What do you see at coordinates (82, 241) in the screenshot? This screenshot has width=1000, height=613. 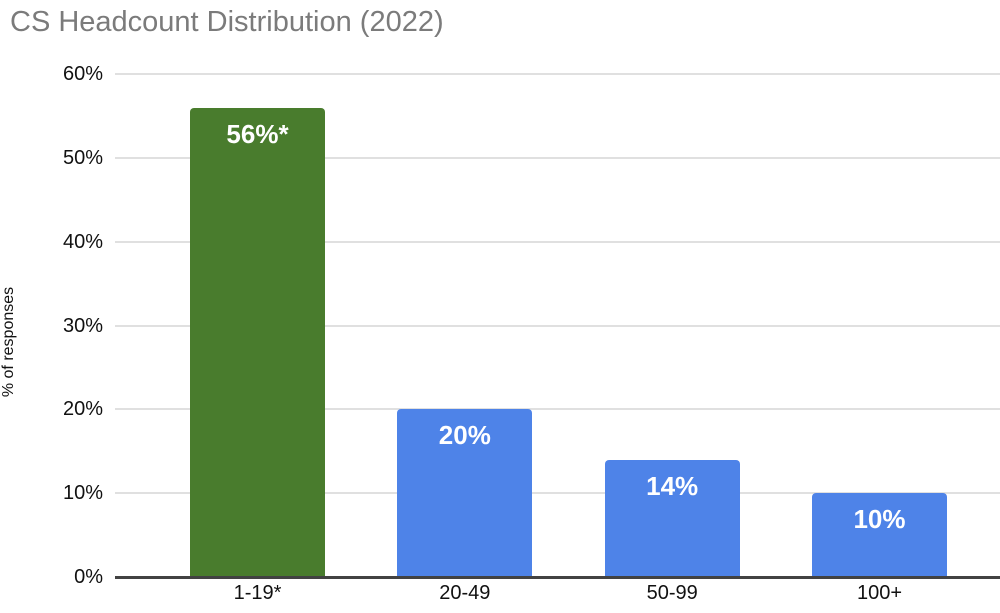 I see `y-tick-label-40pct: 40%` at bounding box center [82, 241].